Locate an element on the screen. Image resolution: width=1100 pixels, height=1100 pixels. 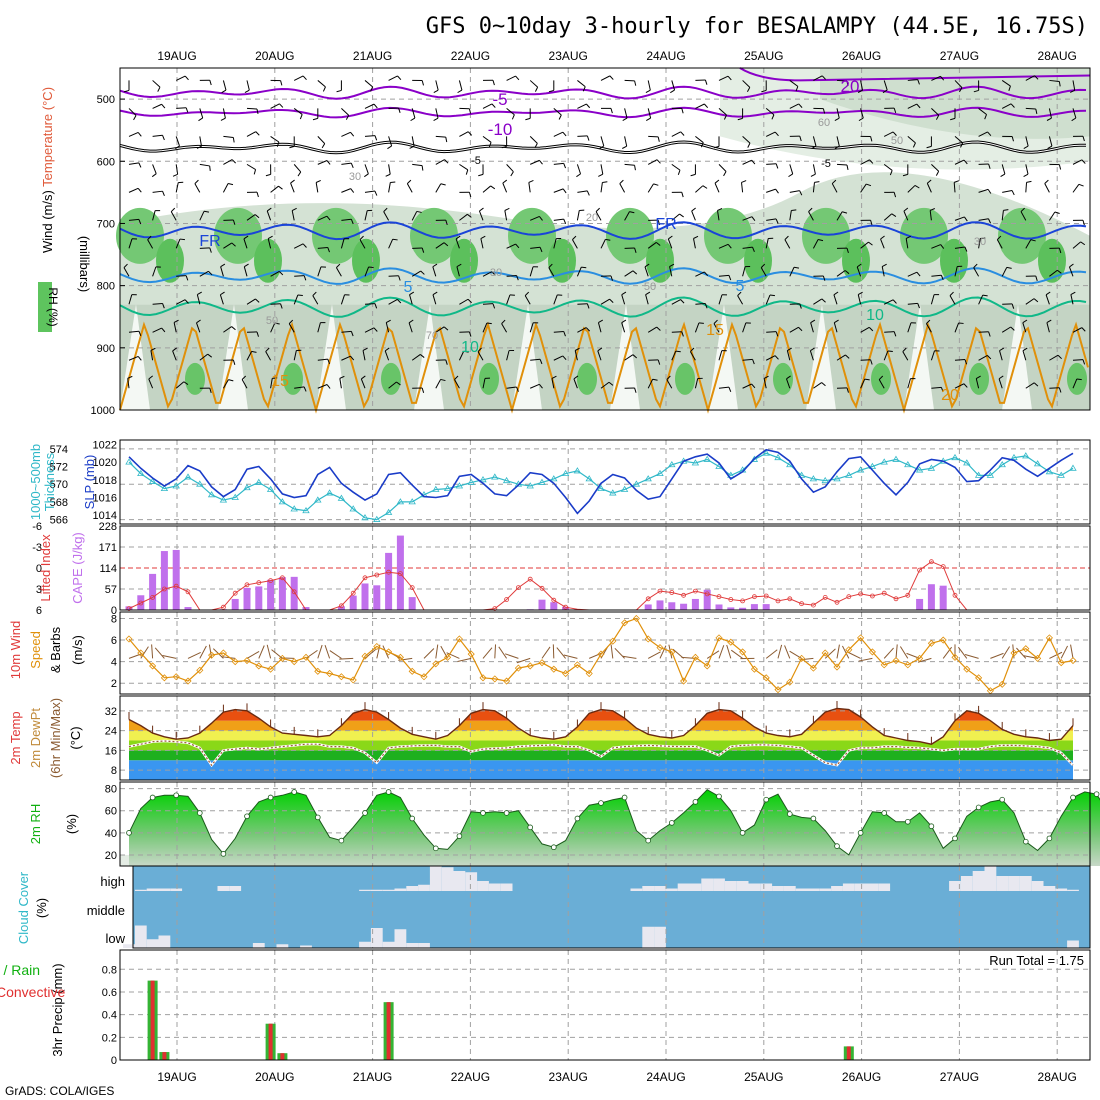
rh-blob is located at coordinates (758, 260).